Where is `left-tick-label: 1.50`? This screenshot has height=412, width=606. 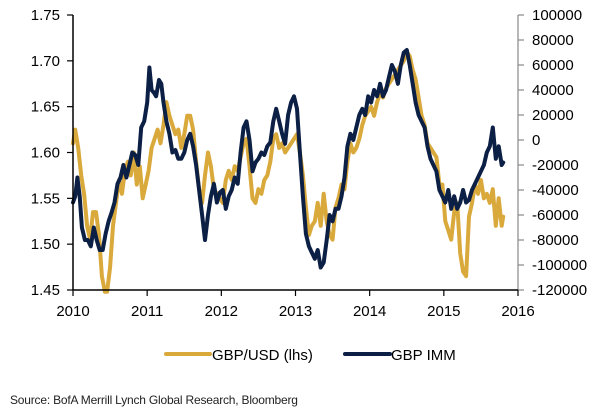 left-tick-label: 1.50 is located at coordinates (45, 244).